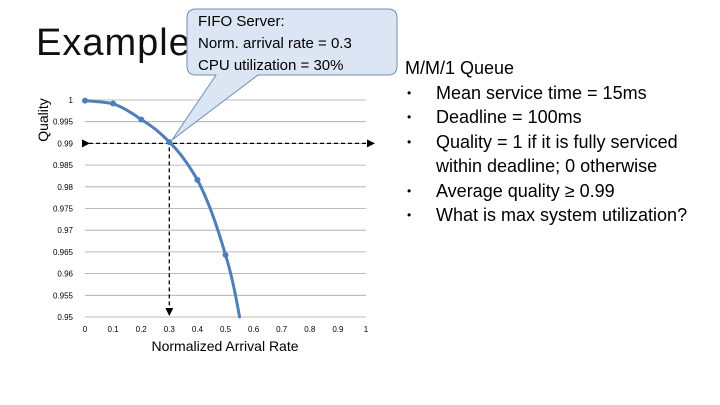 This screenshot has width=720, height=405. I want to click on y-tick-label: 0.98, so click(65, 187).